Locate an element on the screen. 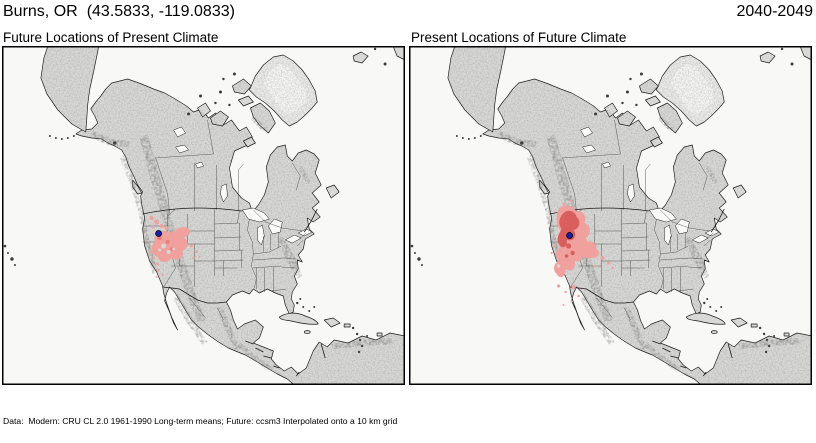 The width and height of the screenshot is (816, 443). left-map-title: Future Locations of Present Climate is located at coordinates (111, 37).